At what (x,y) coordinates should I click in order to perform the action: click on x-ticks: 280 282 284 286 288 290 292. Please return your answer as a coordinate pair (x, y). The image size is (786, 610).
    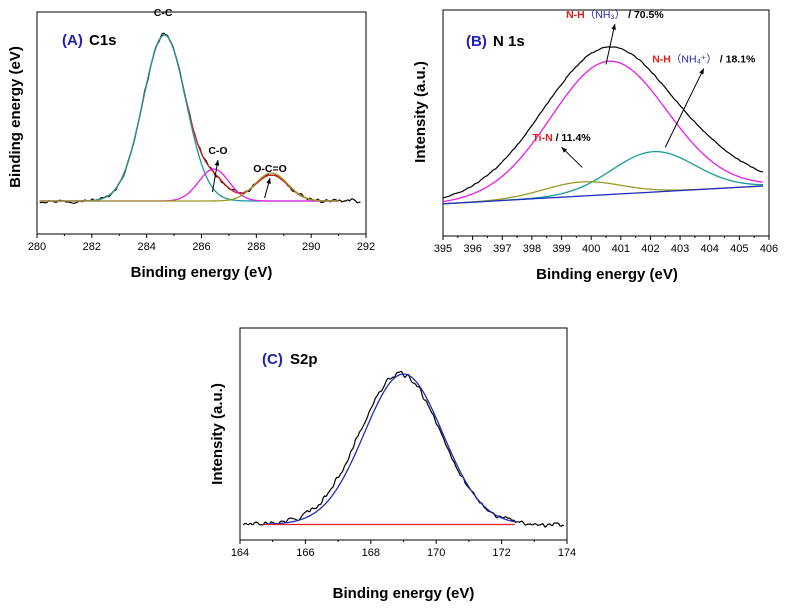
    Looking at the image, I should click on (201, 243).